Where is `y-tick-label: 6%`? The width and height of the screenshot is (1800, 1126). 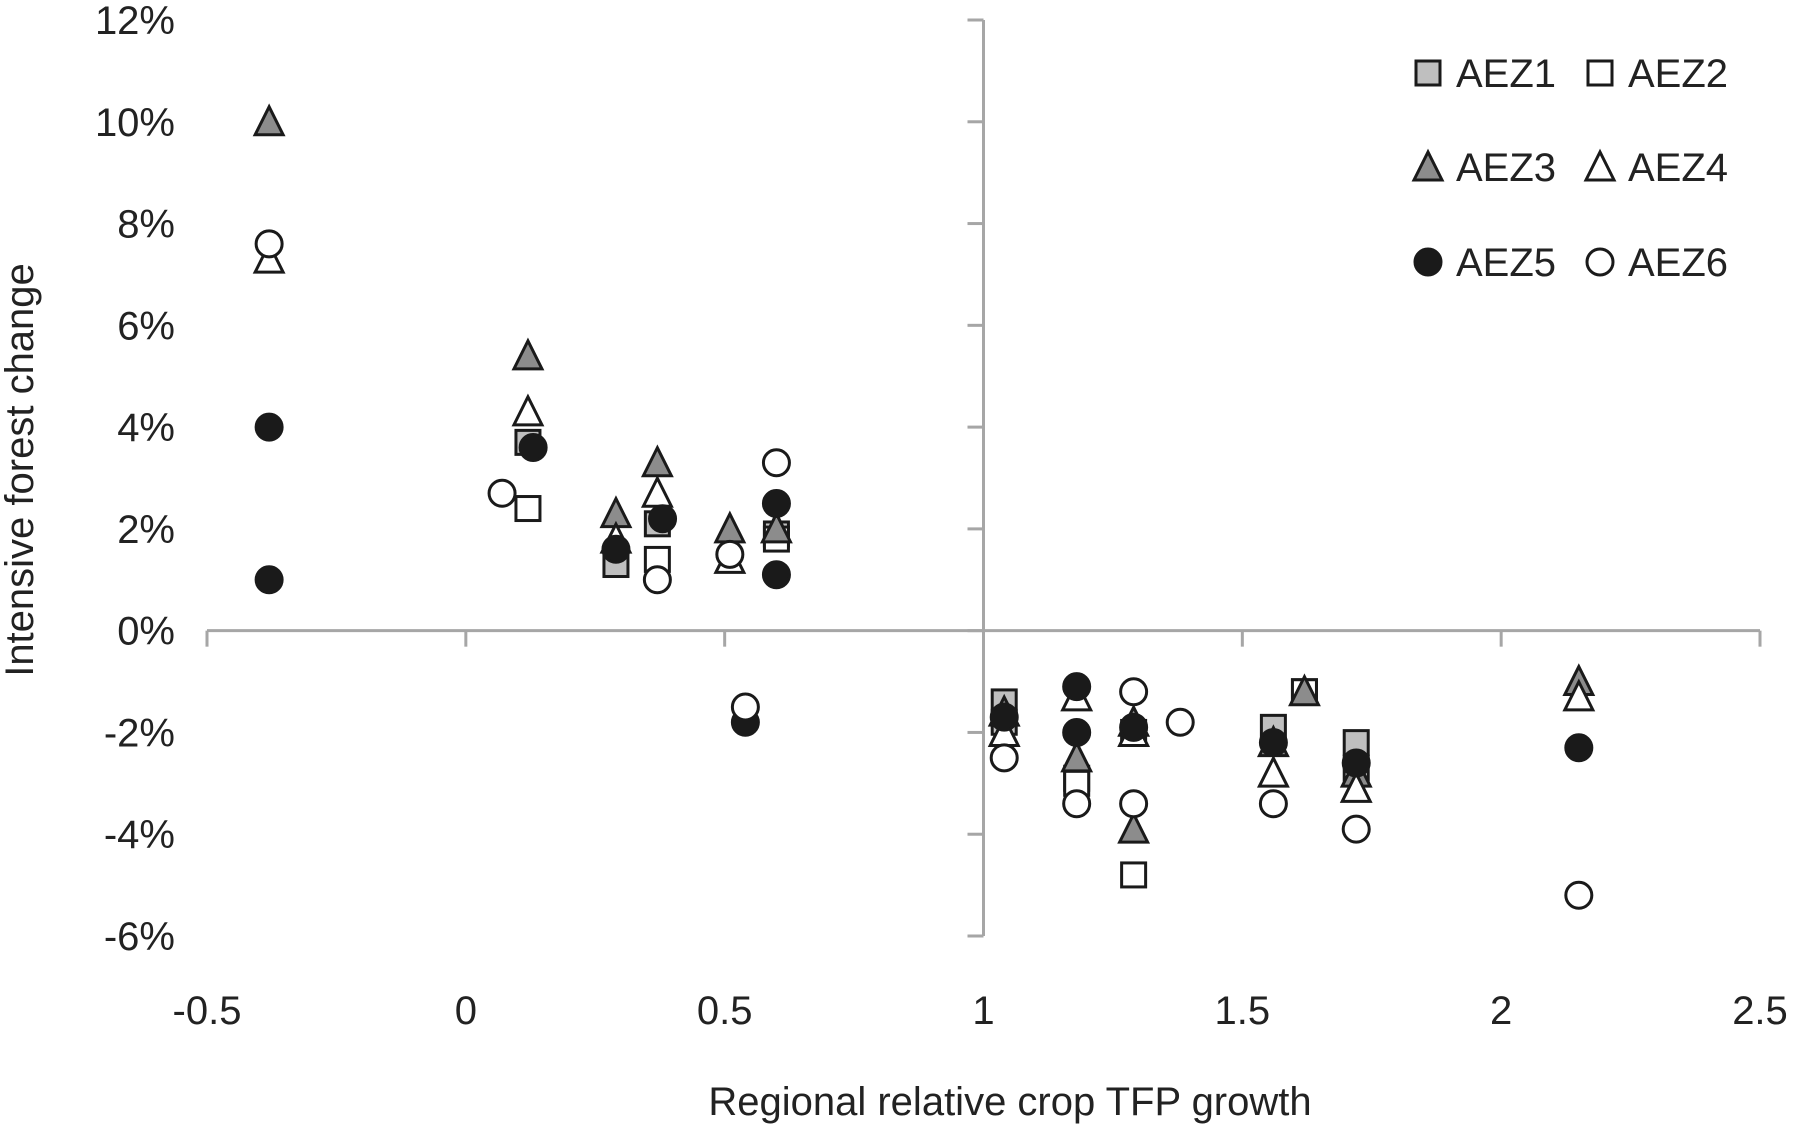 y-tick-label: 6% is located at coordinates (146, 326).